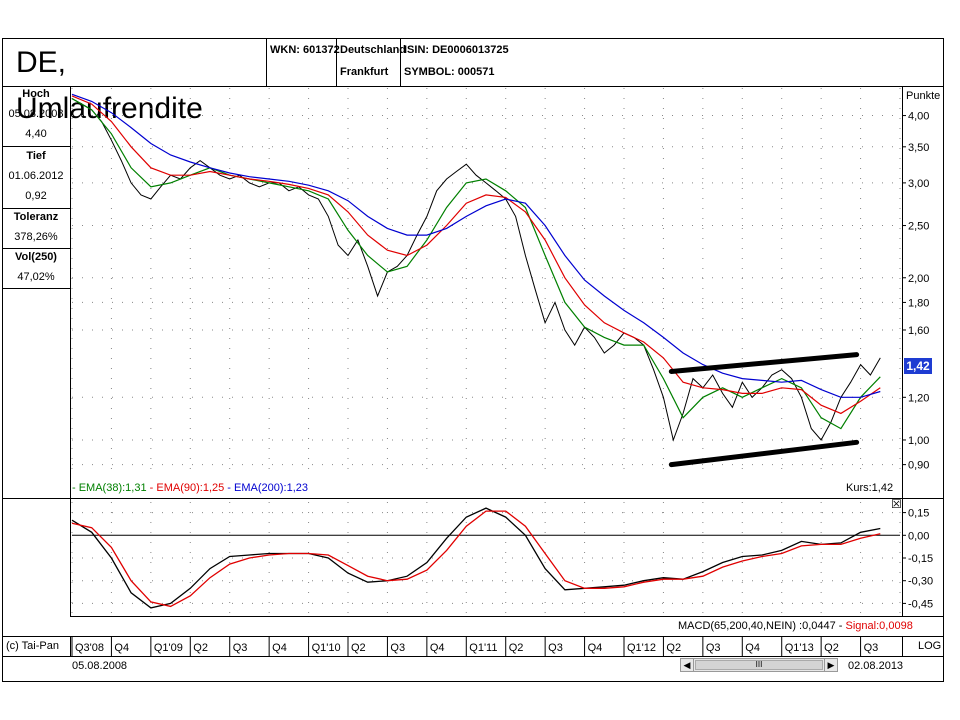  I want to click on channel-lower-line, so click(764, 453).